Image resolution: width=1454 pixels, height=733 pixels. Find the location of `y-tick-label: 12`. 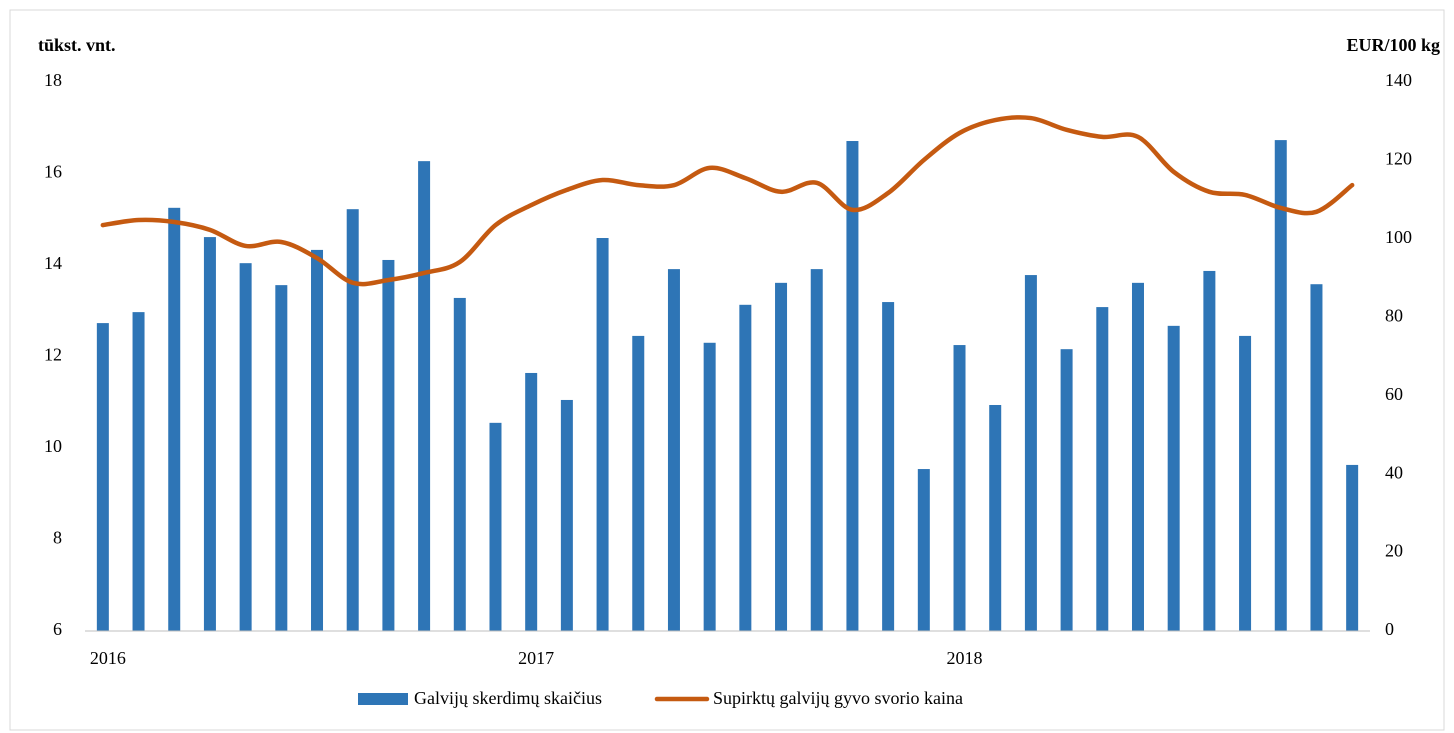

y-tick-label: 12 is located at coordinates (53, 355).